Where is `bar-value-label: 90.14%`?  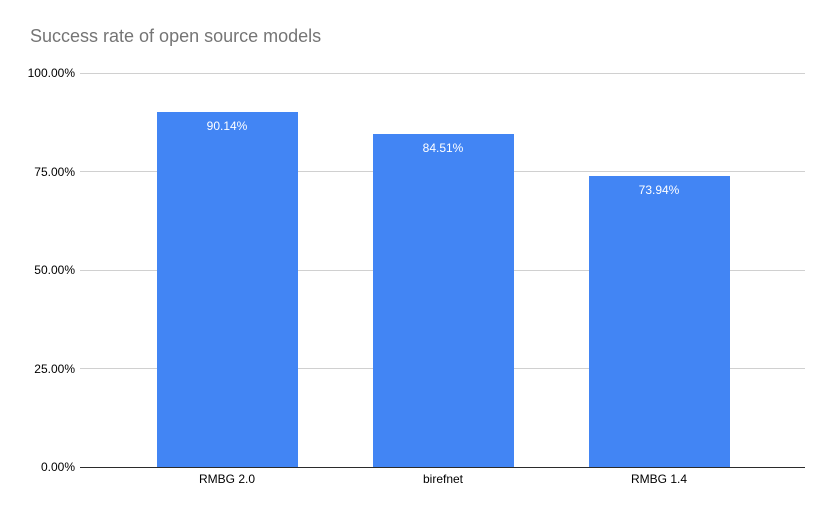
bar-value-label: 90.14% is located at coordinates (227, 125).